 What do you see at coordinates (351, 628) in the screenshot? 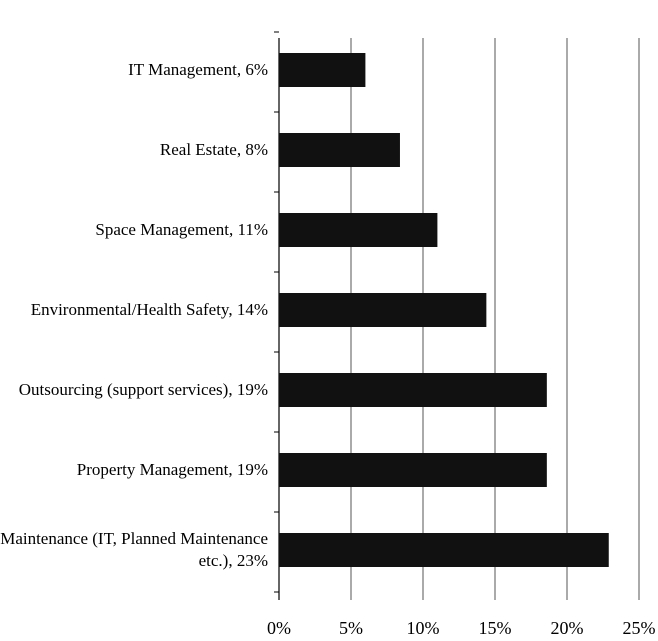
I see `x-tick-label: 5%` at bounding box center [351, 628].